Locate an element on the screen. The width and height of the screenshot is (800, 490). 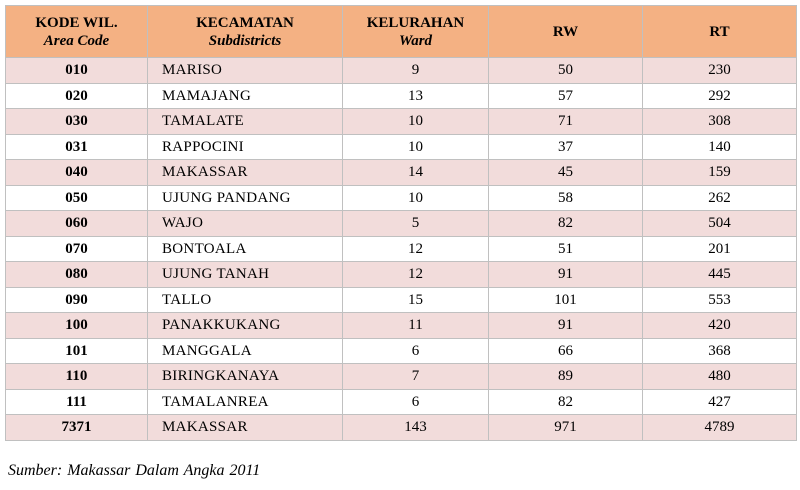
ward-count-cell: 143 is located at coordinates (415, 427).